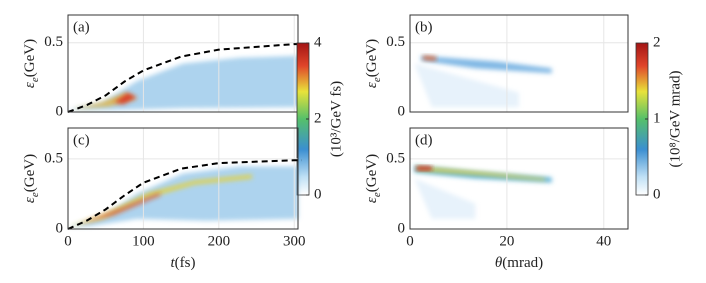 This screenshot has width=706, height=283. I want to click on x-label-symbol: t, so click(173, 263).